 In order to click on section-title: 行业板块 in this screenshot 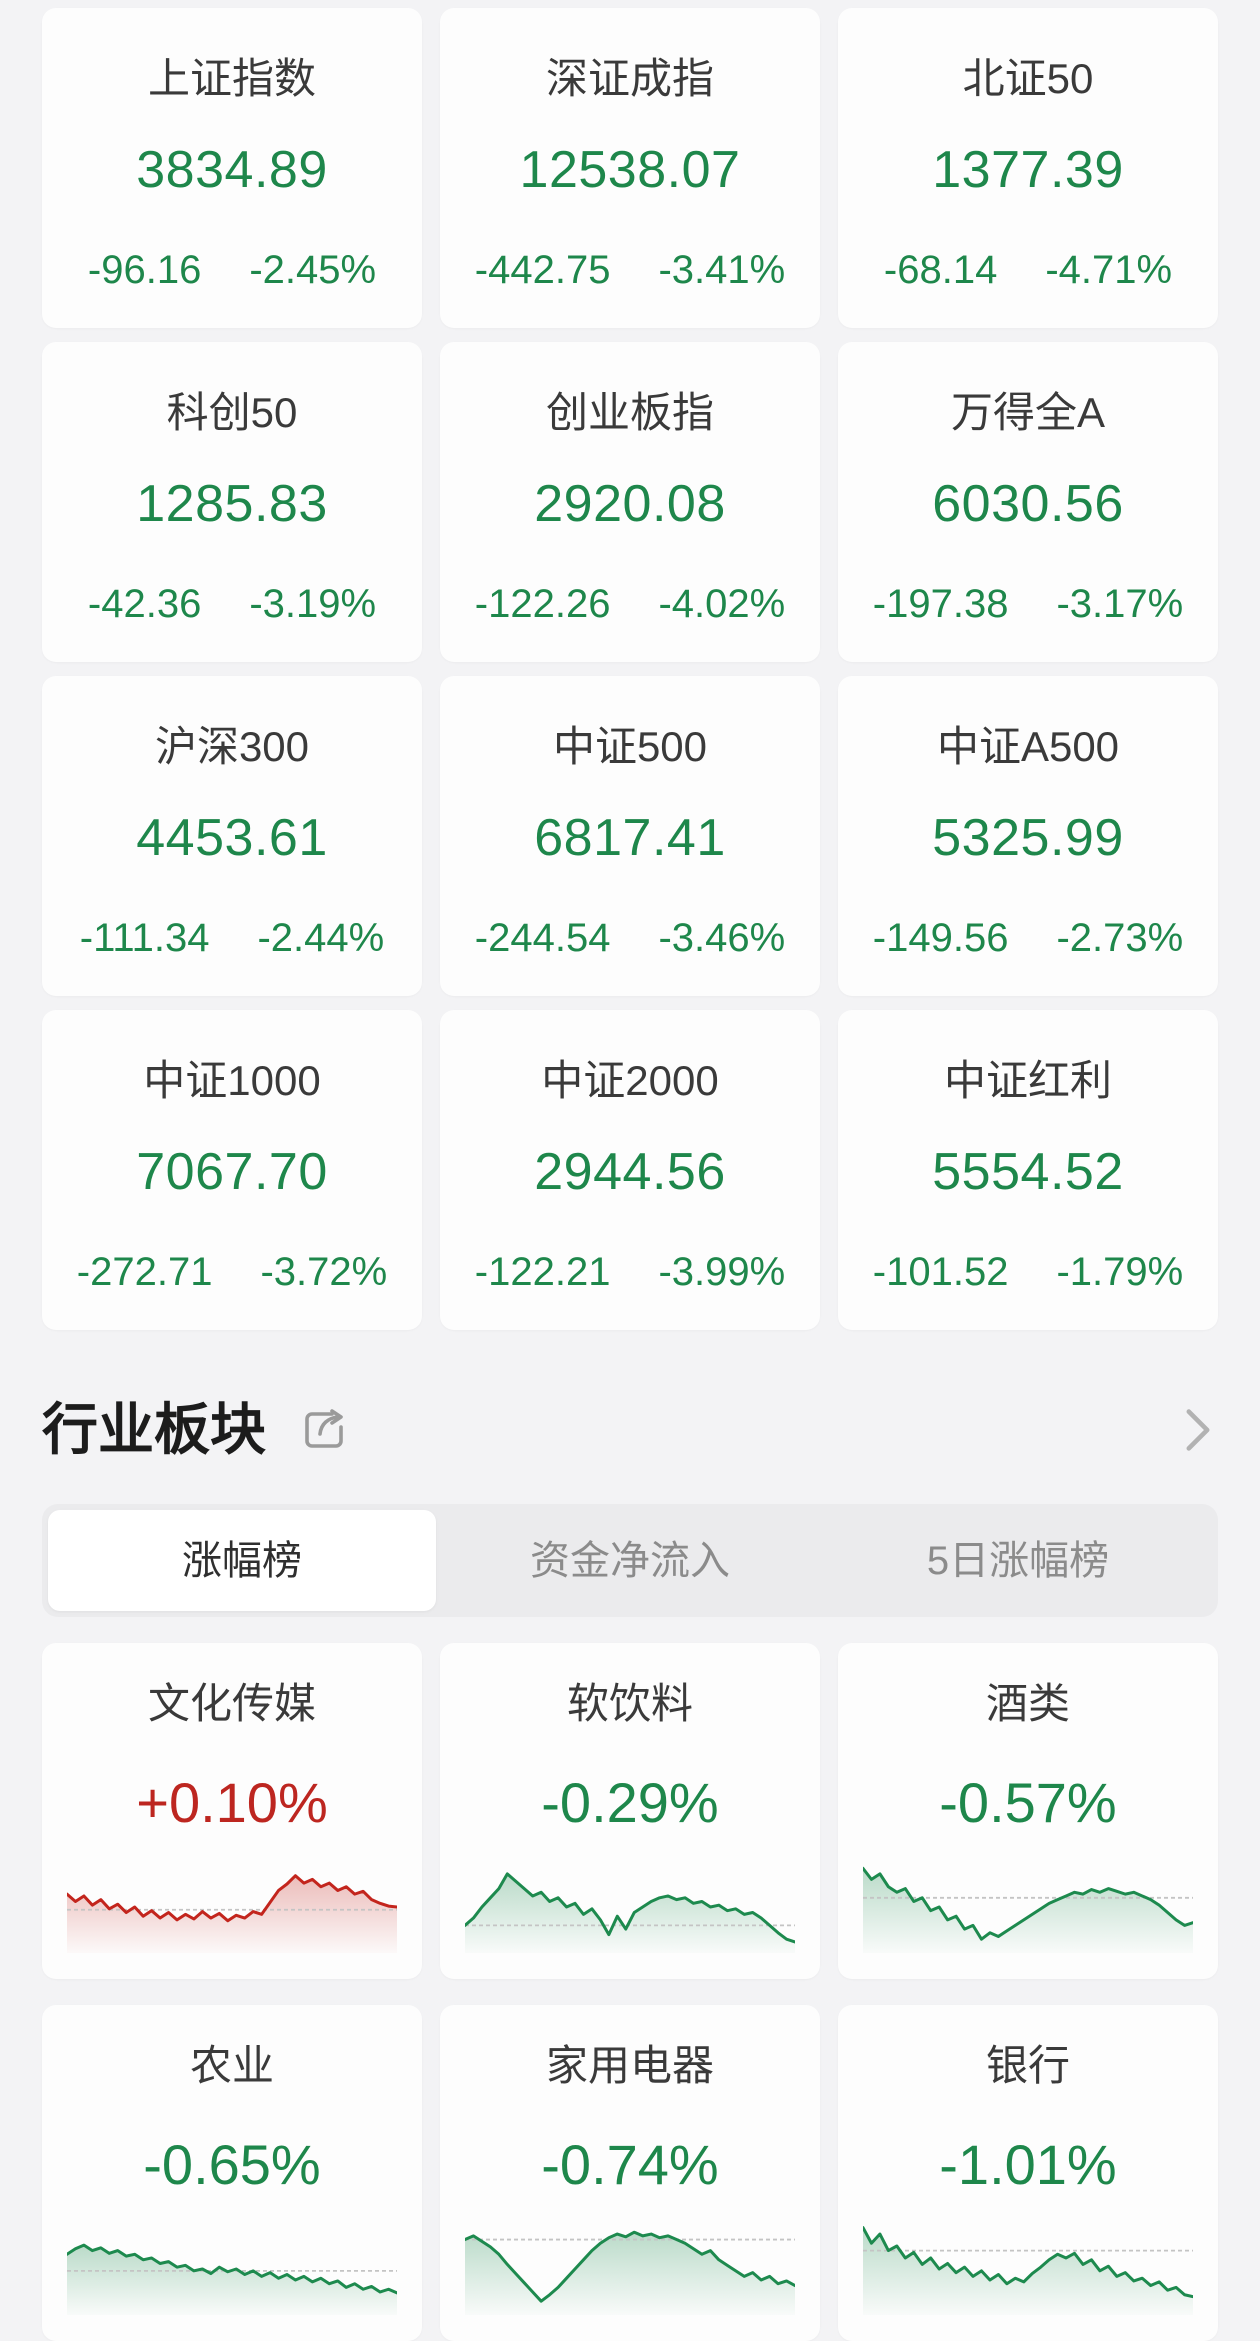, I will do `click(154, 1429)`.